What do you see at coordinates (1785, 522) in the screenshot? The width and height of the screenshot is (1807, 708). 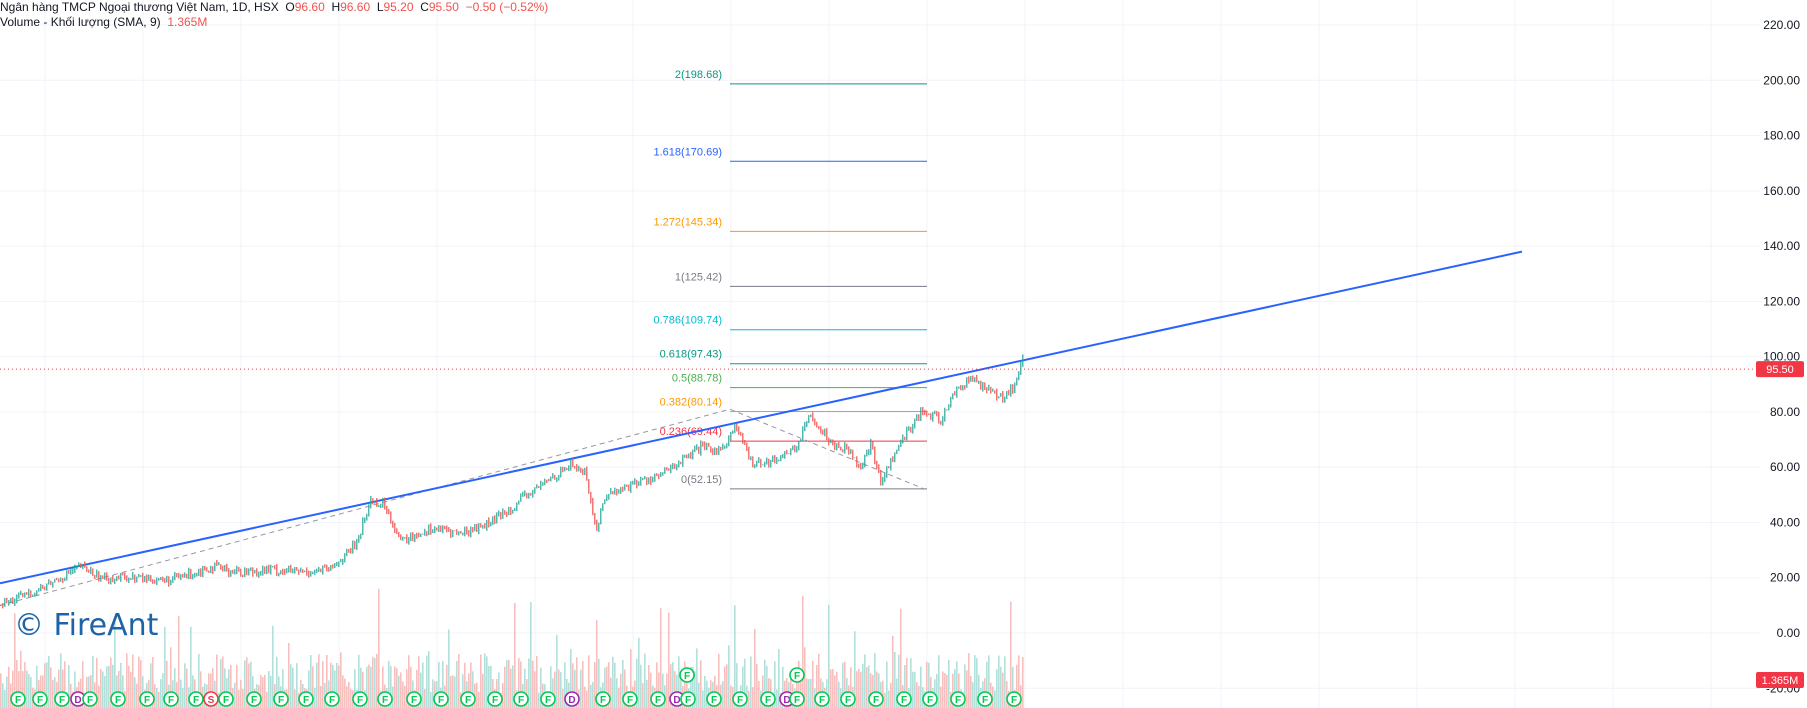 I see `y-tick-label: 40.00` at bounding box center [1785, 522].